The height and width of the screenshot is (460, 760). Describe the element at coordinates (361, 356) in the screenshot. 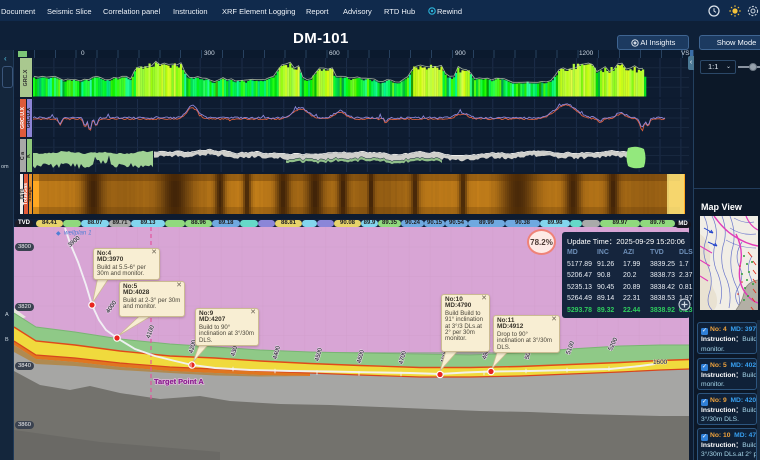

I see `svg-text: 4600` at that location.